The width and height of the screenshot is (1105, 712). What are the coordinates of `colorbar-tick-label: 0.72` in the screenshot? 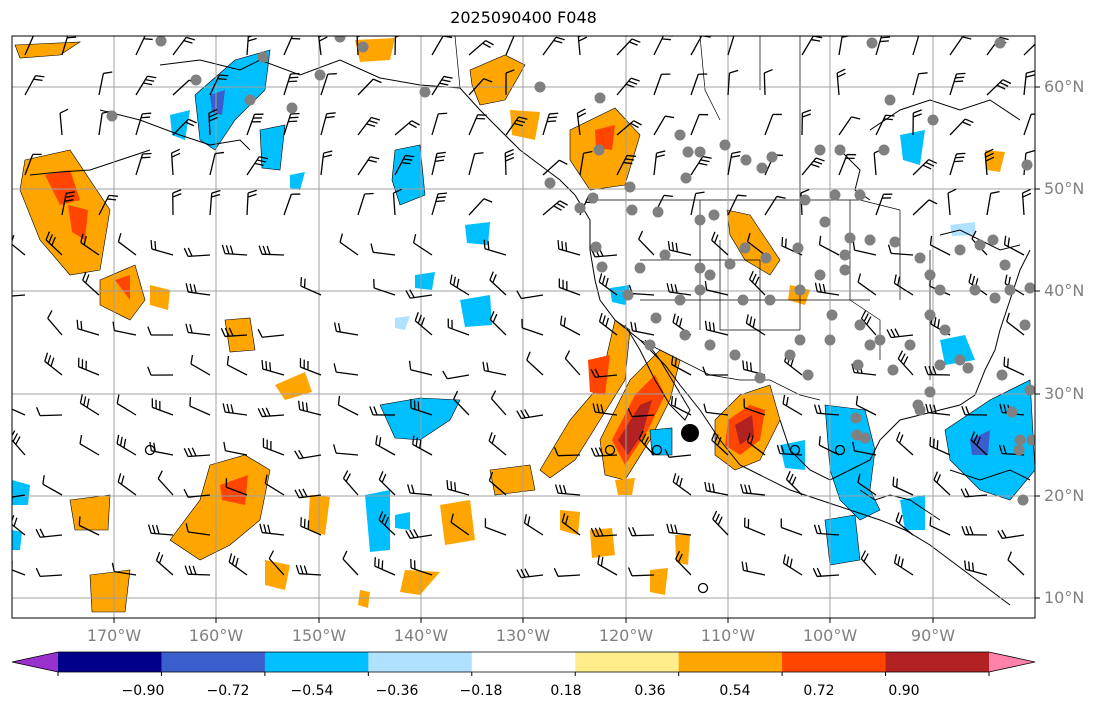 It's located at (819, 691).